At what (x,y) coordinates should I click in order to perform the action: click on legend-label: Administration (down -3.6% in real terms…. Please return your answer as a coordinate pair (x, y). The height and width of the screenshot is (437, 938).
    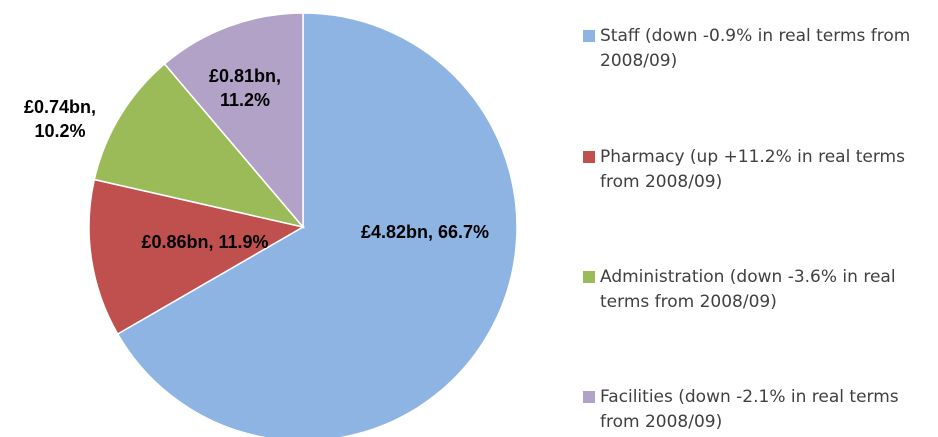
    Looking at the image, I should click on (748, 289).